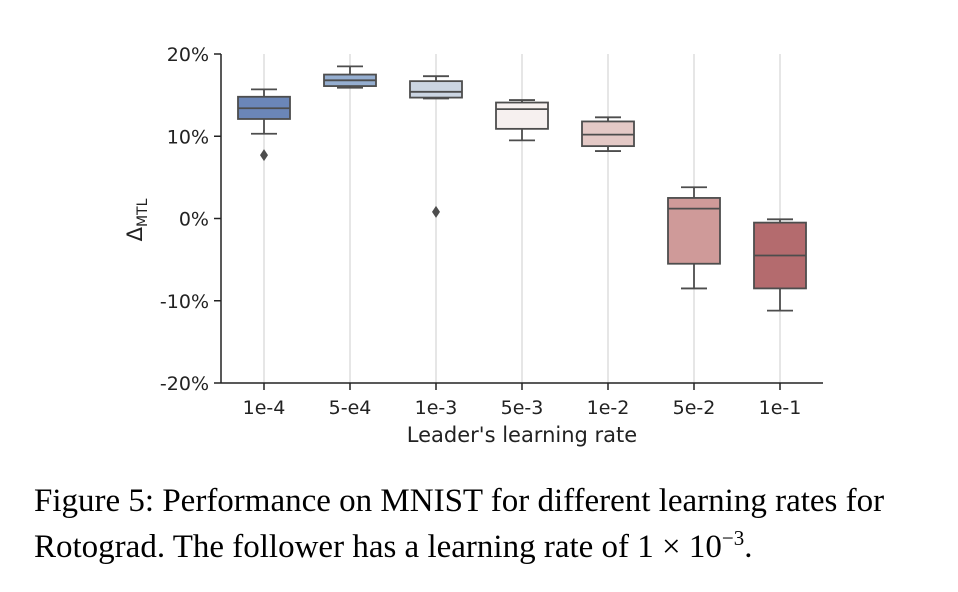  Describe the element at coordinates (188, 55) in the screenshot. I see `y-tick-label: 20%` at that location.